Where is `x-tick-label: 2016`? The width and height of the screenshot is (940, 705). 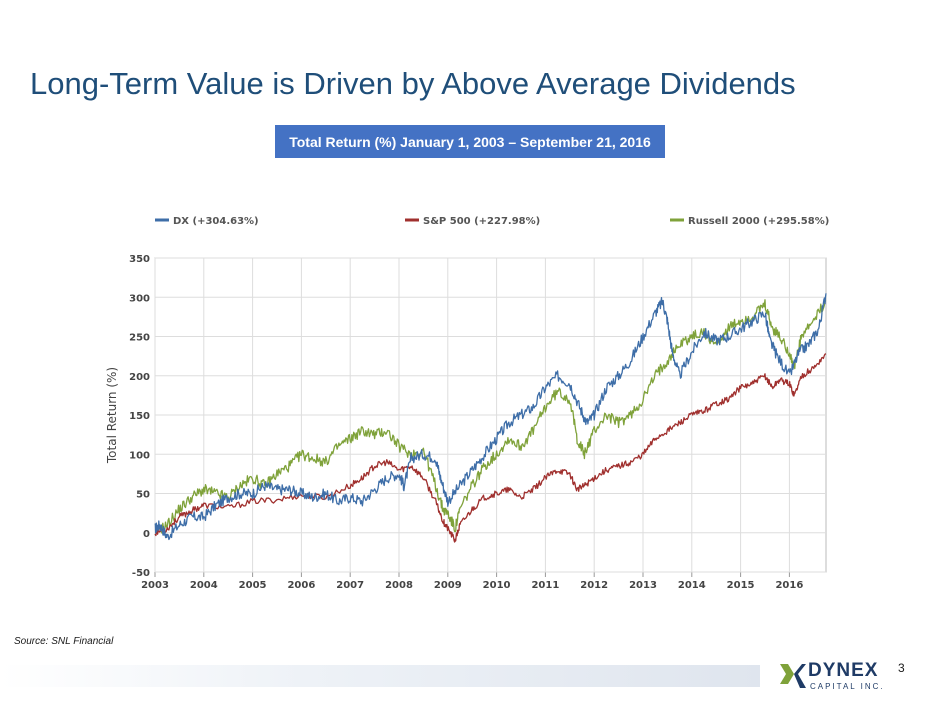 x-tick-label: 2016 is located at coordinates (789, 585).